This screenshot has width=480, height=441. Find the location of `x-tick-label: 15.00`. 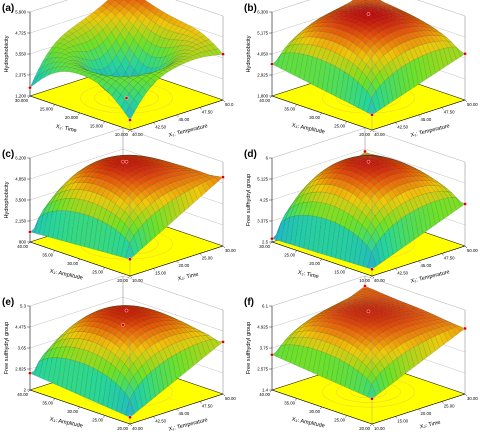

x-tick-label: 15.00 is located at coordinates (339, 272).